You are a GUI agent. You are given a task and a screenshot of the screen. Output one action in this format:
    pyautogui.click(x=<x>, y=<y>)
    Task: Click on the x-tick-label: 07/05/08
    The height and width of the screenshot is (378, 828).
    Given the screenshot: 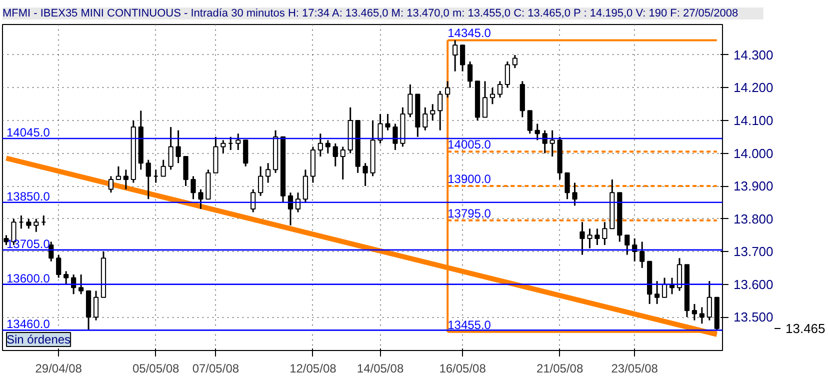 What is the action you would take?
    pyautogui.click(x=216, y=369)
    